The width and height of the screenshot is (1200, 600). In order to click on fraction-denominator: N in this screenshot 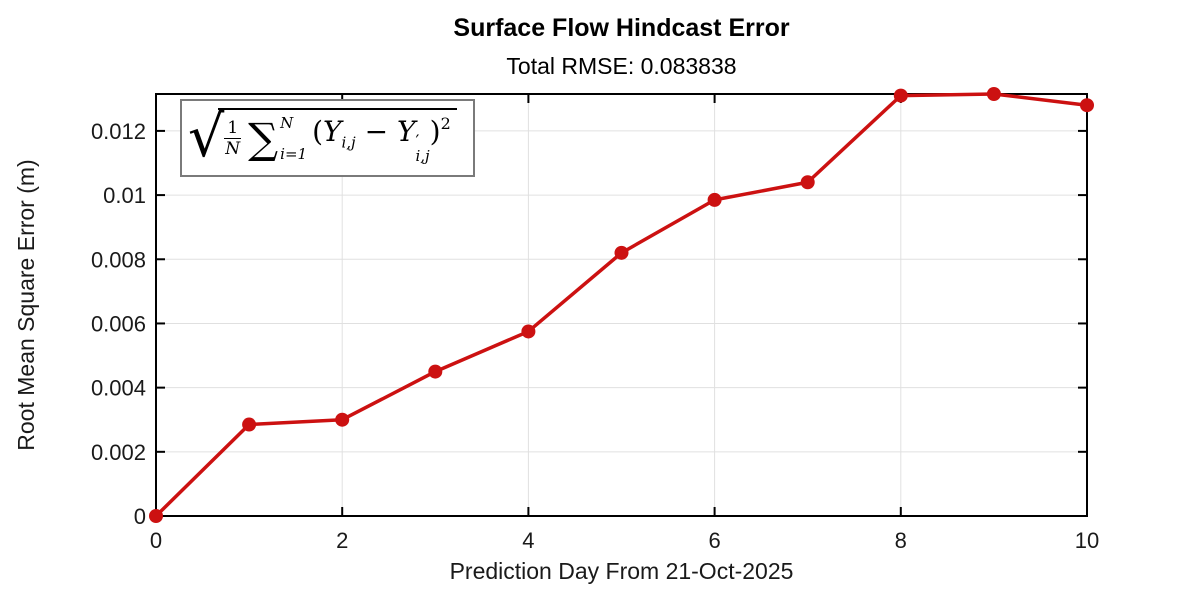, I will do `click(233, 149)`.